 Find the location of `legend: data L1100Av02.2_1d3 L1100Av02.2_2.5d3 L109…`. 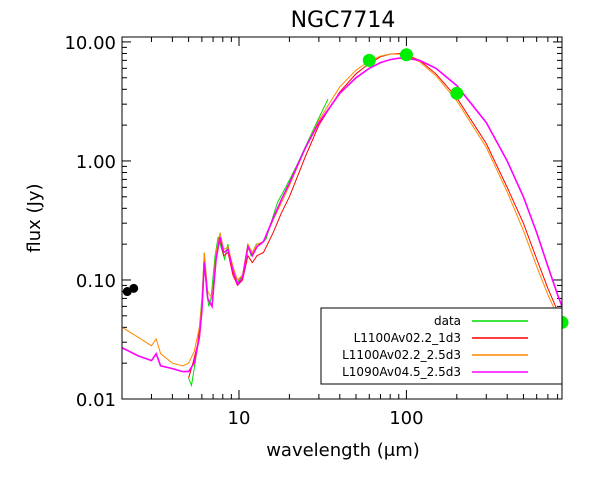

legend: data L1100Av02.2_1d3 L1100Av02.2_2.5d3 L109… is located at coordinates (441, 346).